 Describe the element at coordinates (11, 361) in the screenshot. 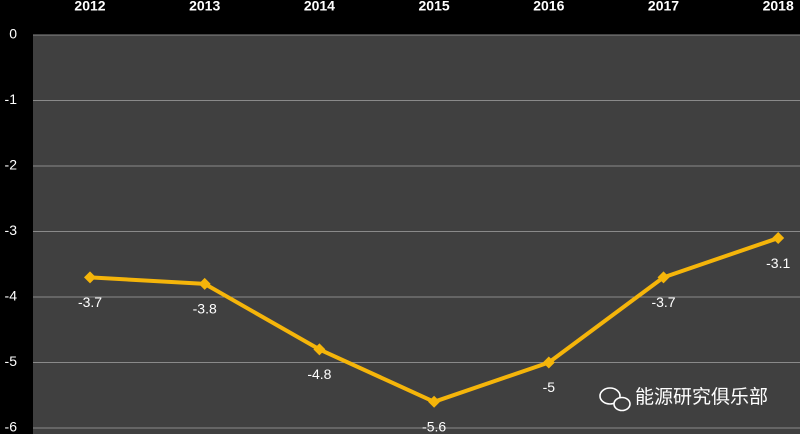

I see `y-tick-label: -5` at that location.